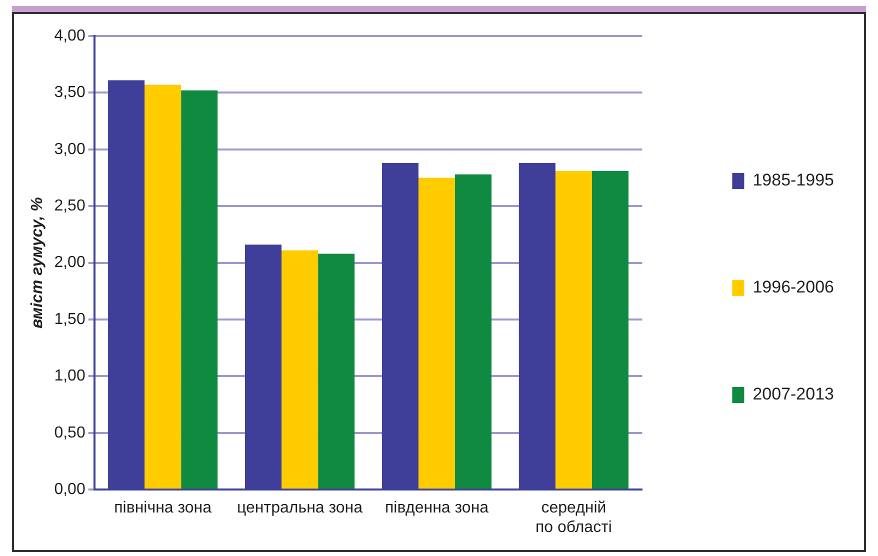 This screenshot has height=556, width=878. What do you see at coordinates (37, 262) in the screenshot?
I see `y-axis-title: вміст гумусу, %` at bounding box center [37, 262].